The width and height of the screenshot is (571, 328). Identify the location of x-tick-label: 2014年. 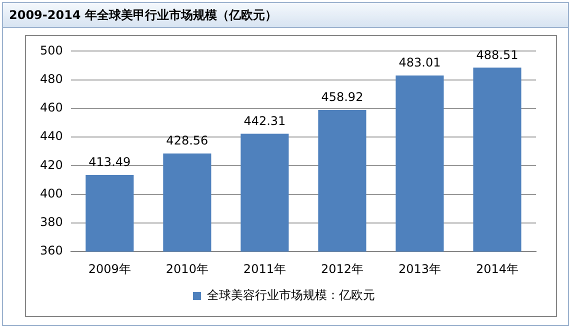
(497, 269).